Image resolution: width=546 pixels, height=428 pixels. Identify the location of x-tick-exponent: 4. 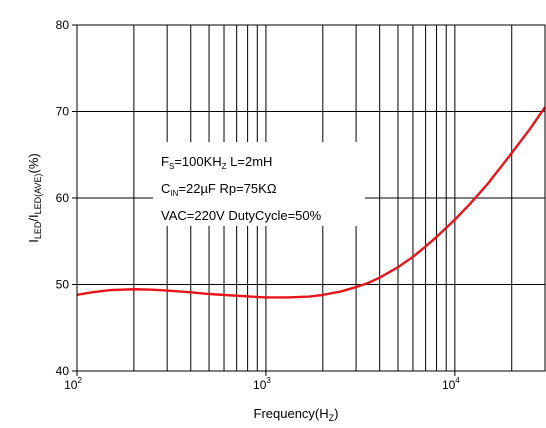
(457, 380).